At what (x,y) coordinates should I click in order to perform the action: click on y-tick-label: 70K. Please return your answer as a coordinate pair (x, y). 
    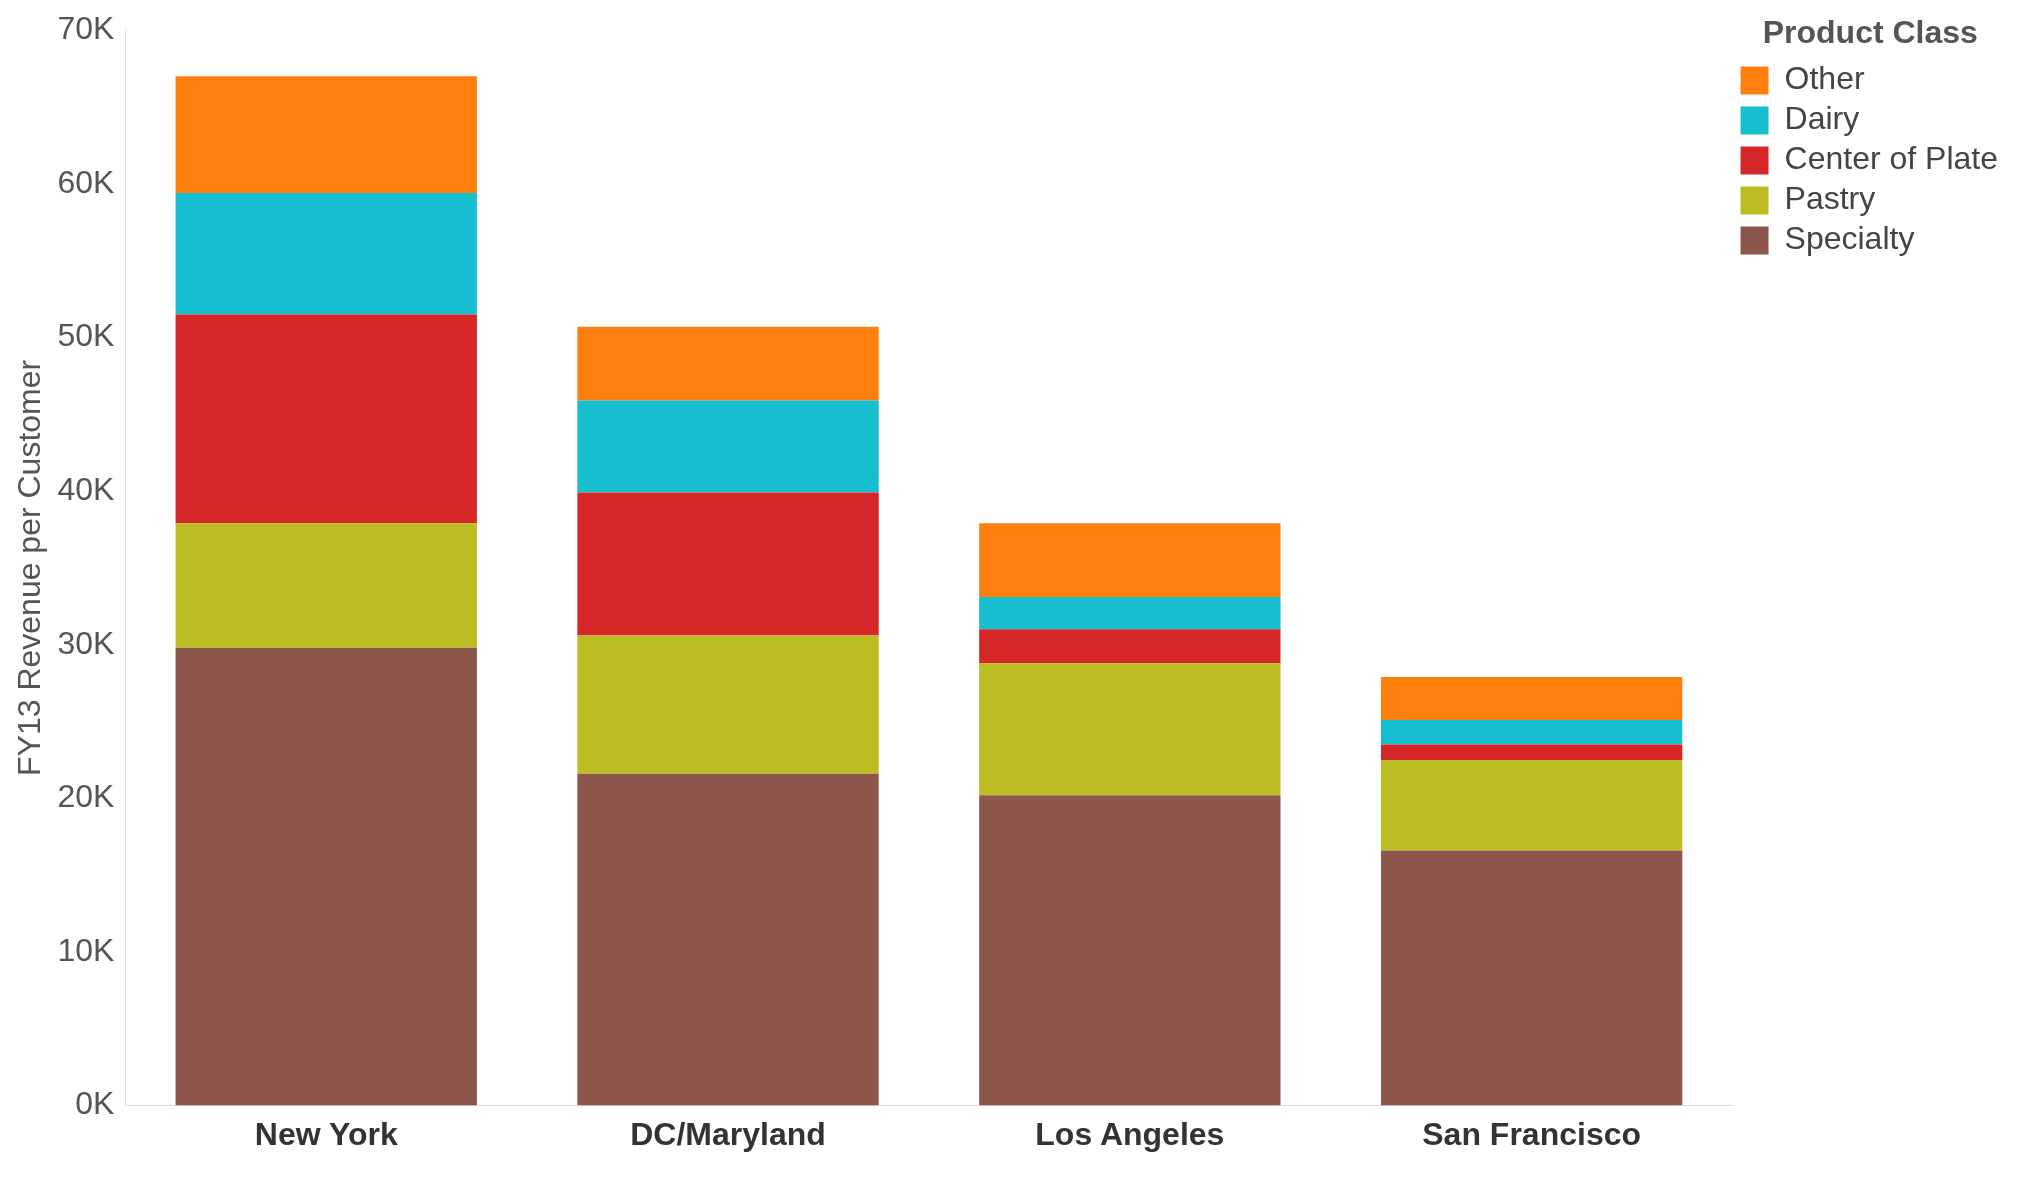
    Looking at the image, I should click on (86, 28).